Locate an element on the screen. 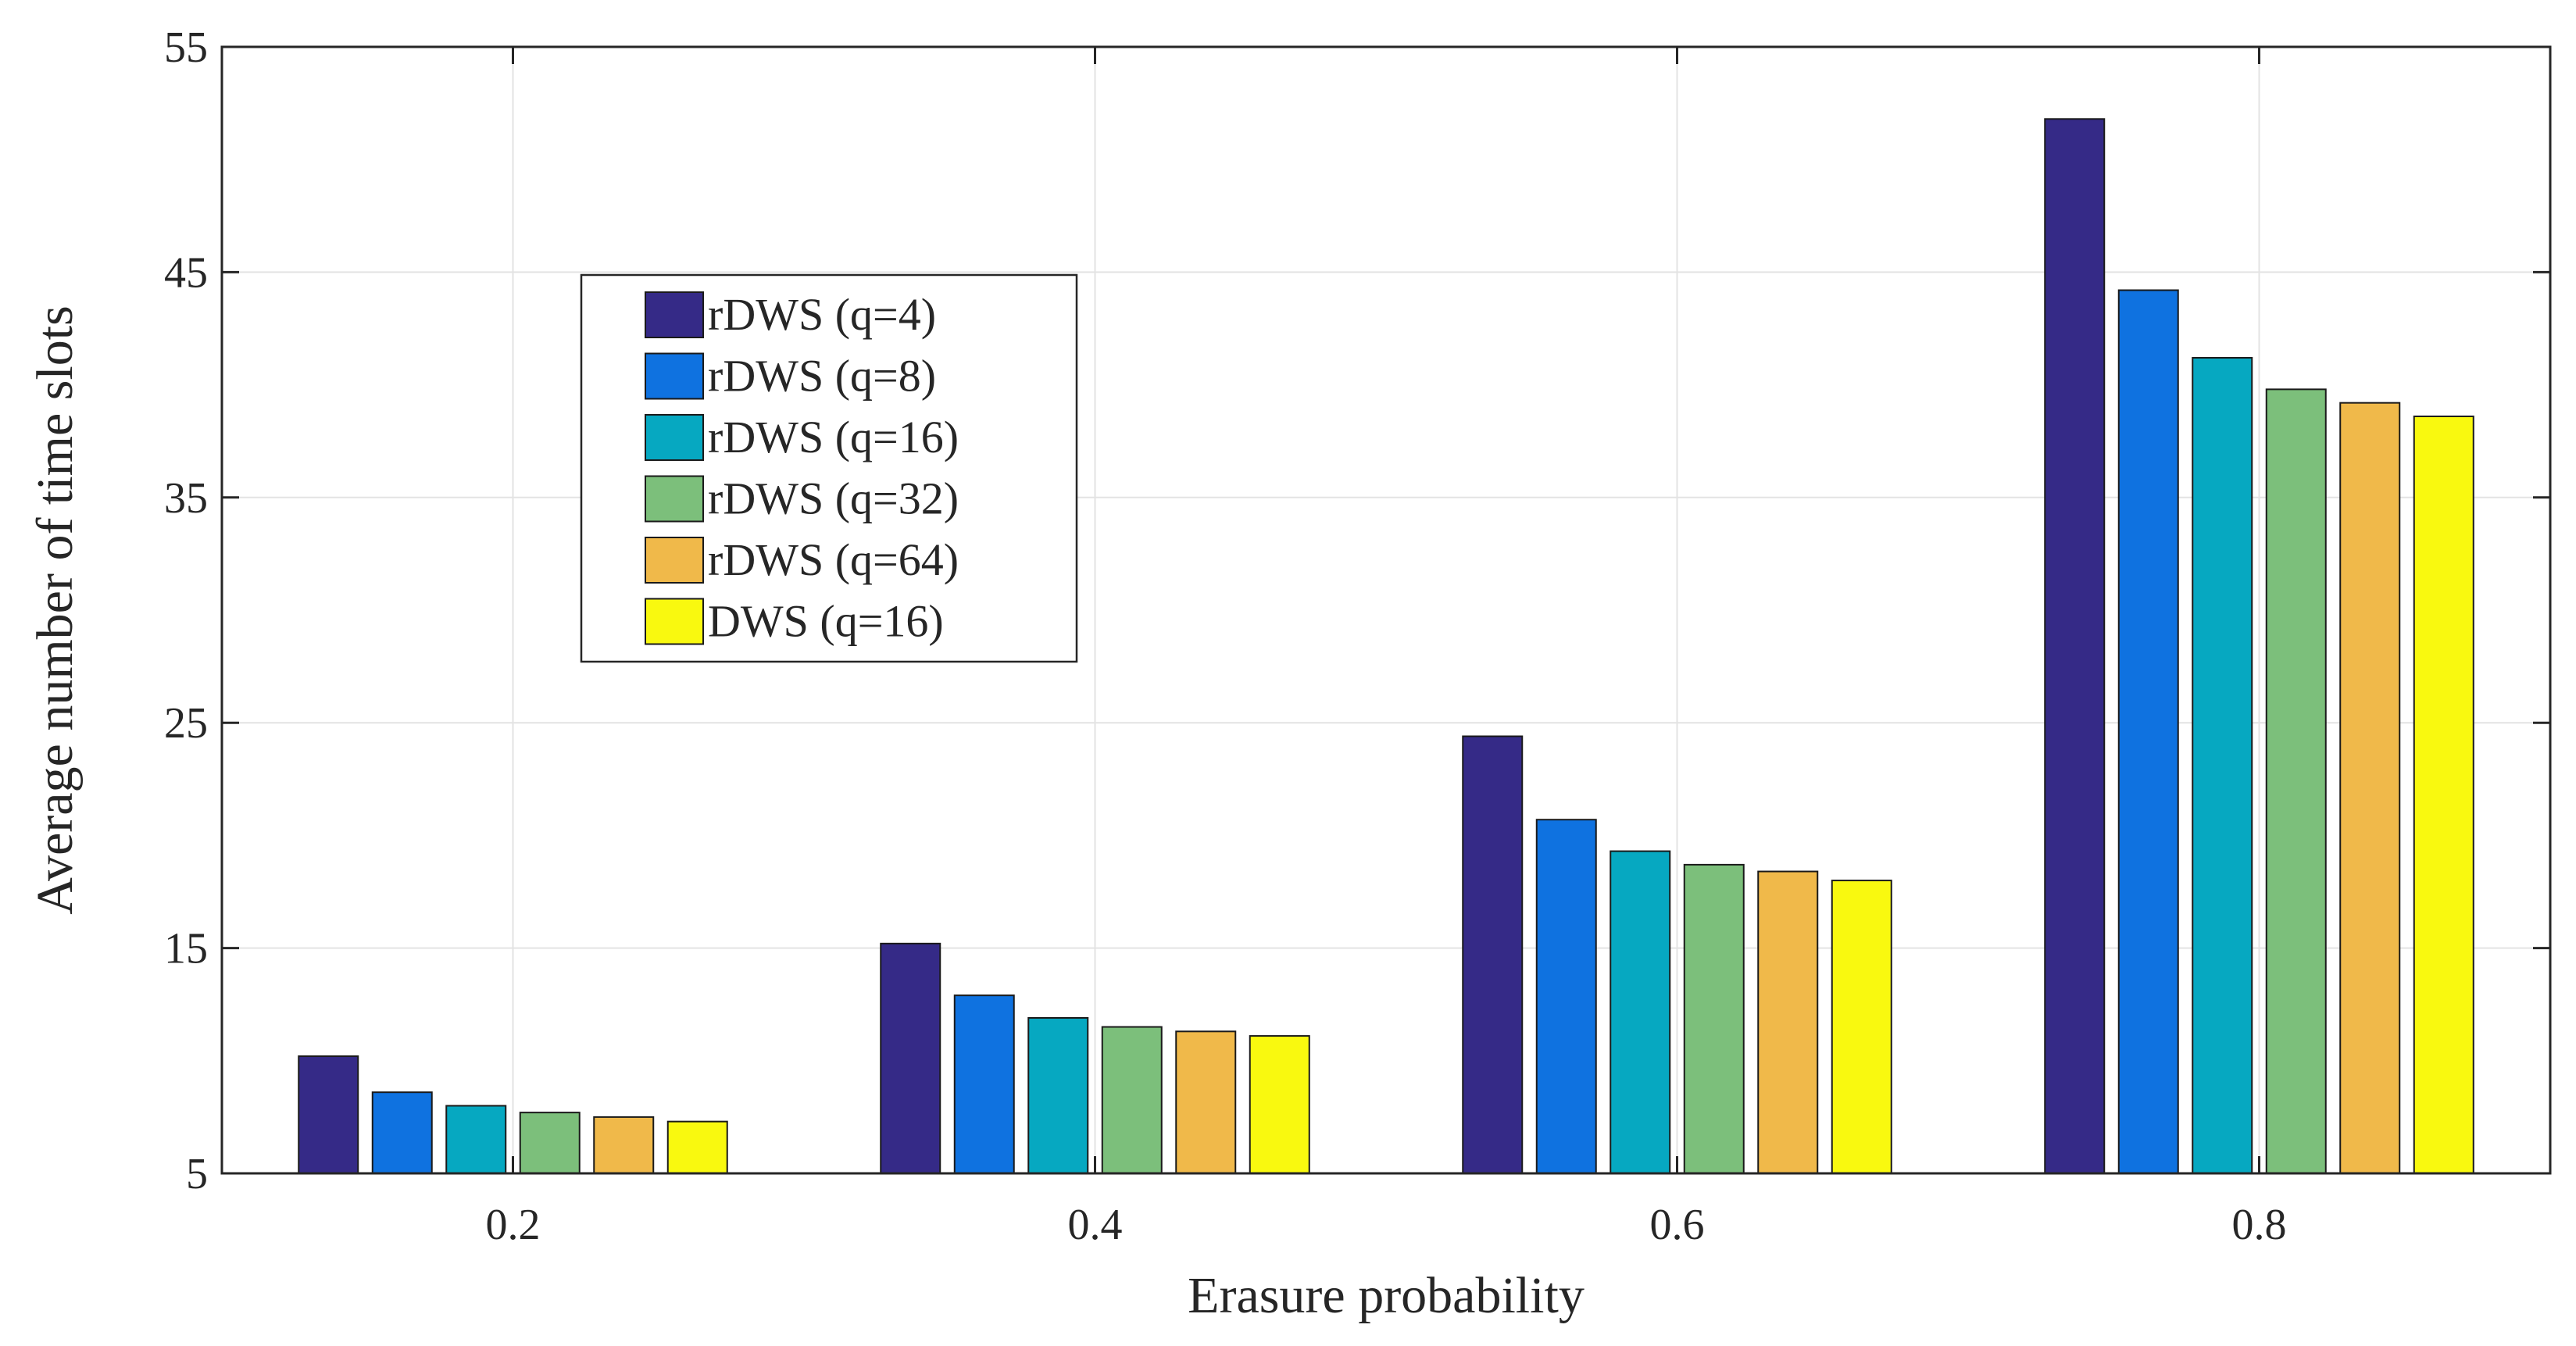 This screenshot has height=1346, width=2576. y-tick-label: 25 is located at coordinates (186, 723).